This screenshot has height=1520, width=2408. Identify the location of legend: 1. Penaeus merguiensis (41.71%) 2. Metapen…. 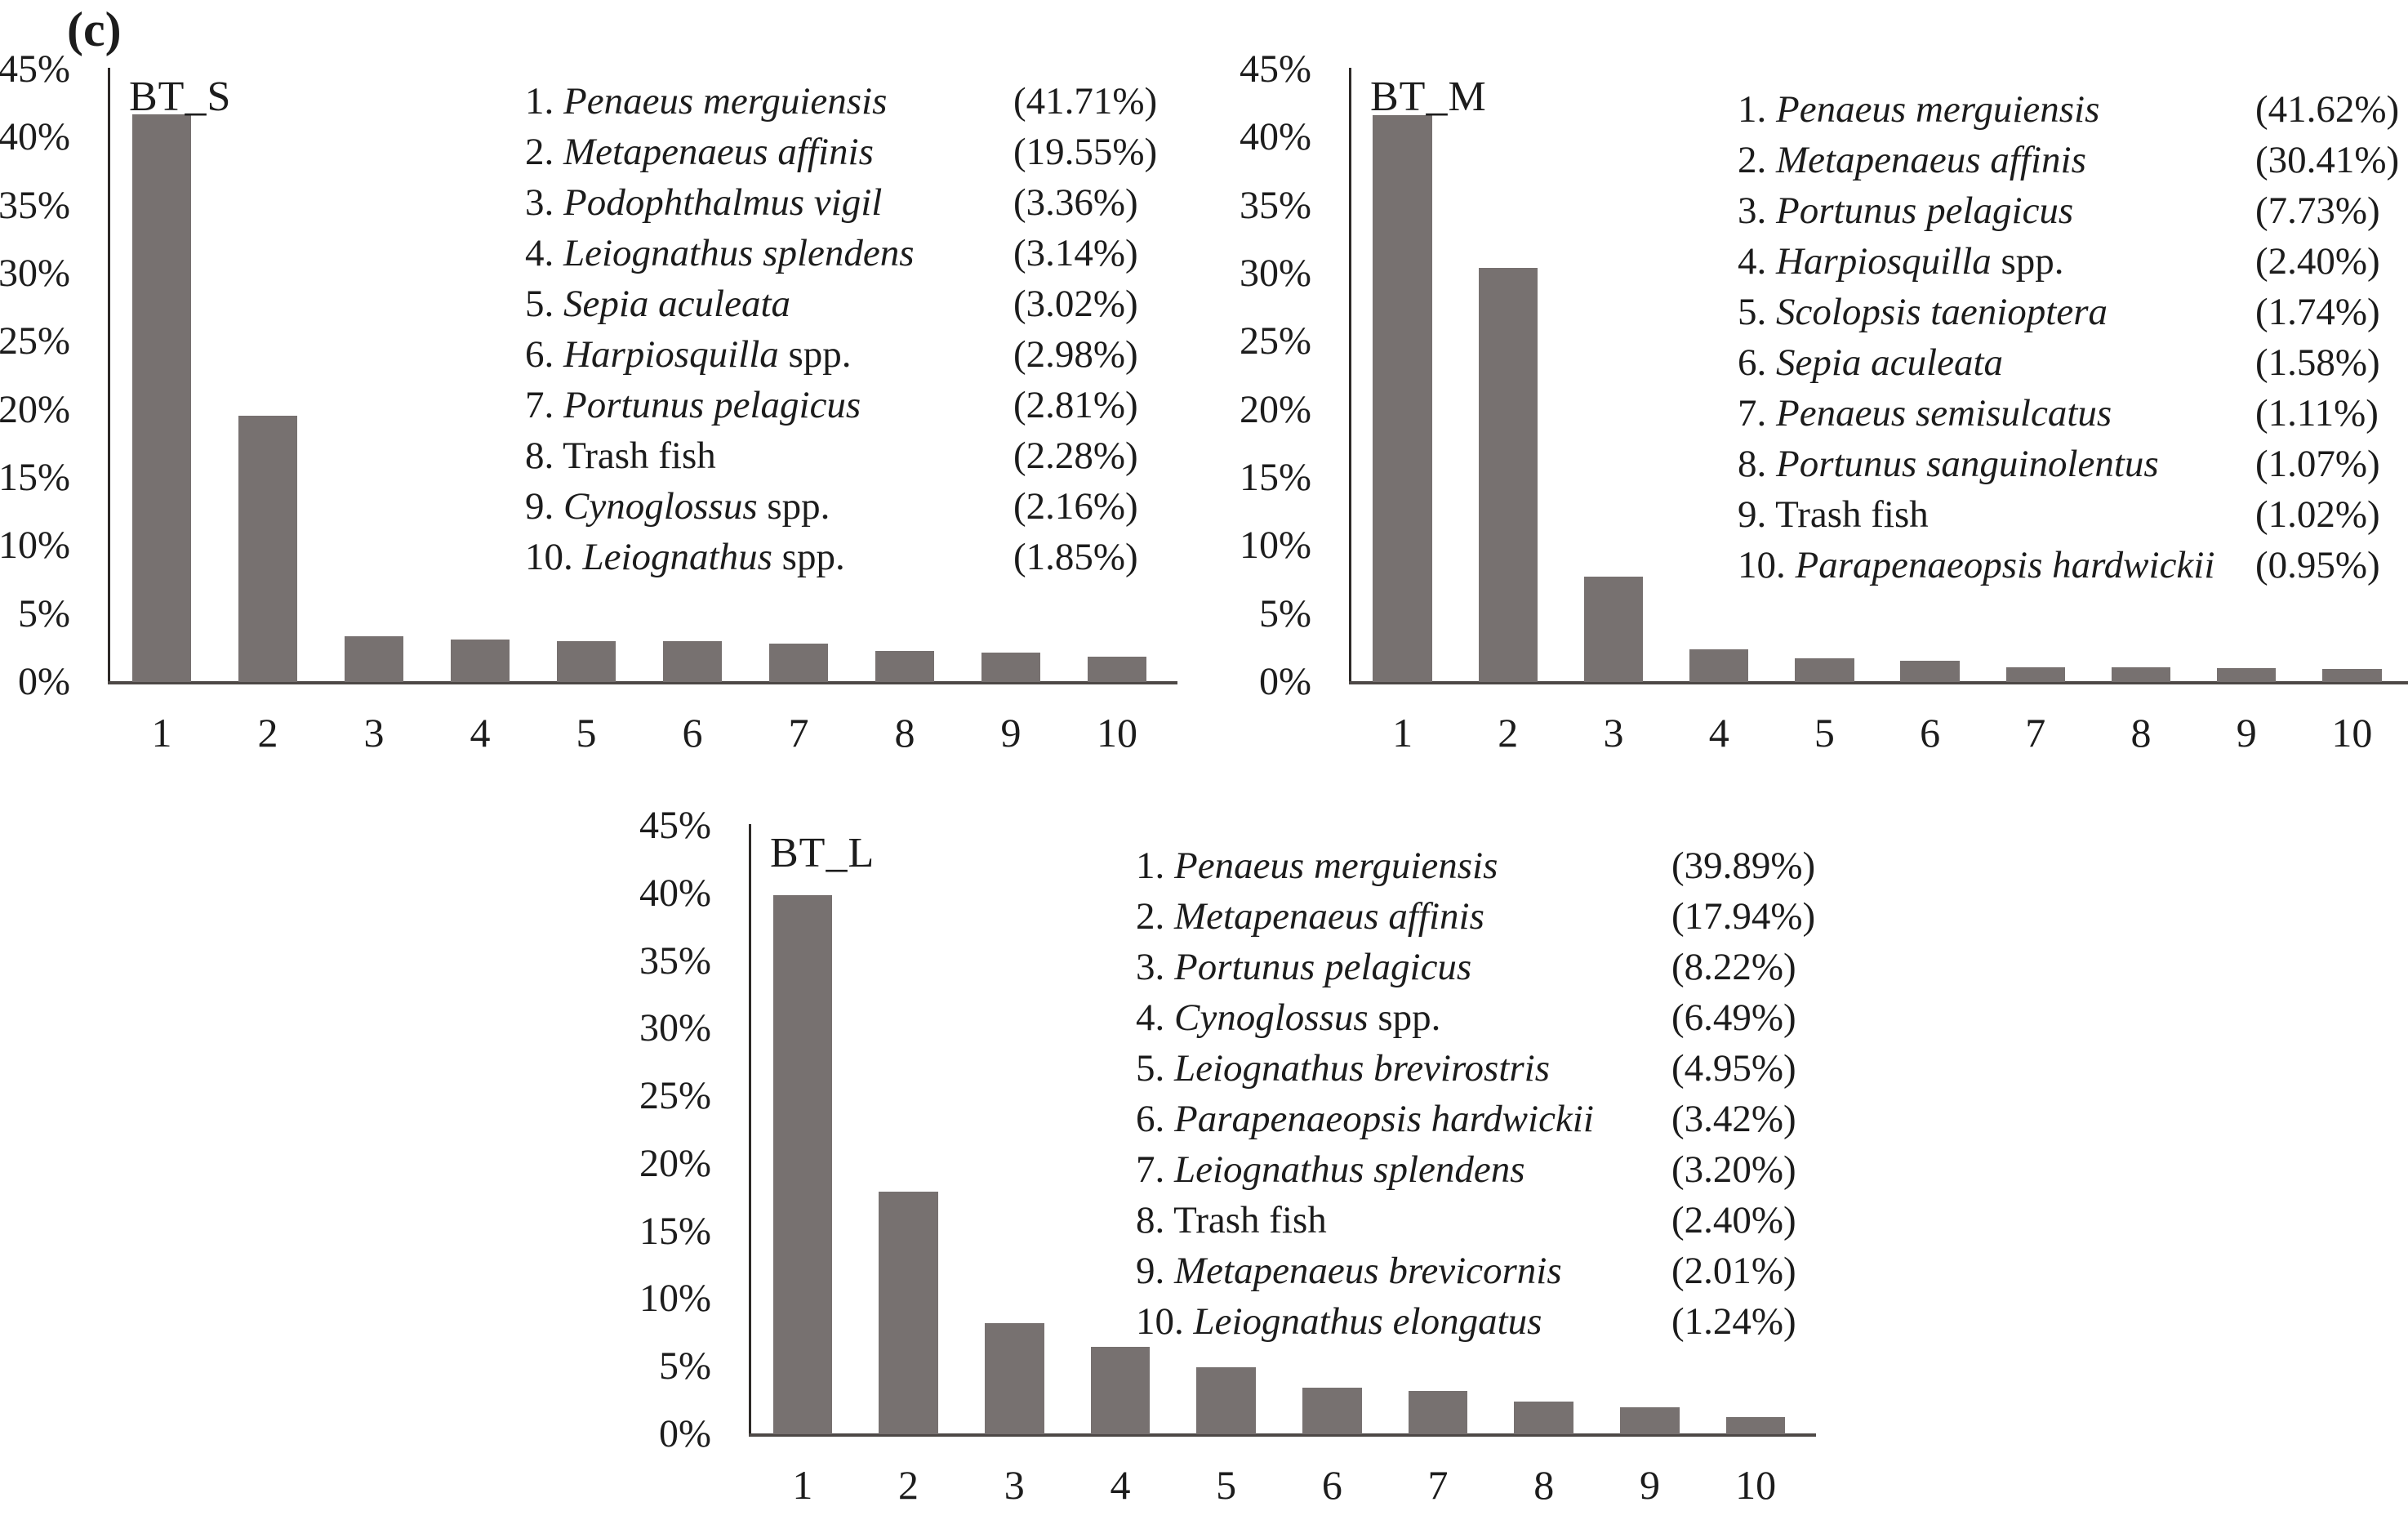
(841, 329).